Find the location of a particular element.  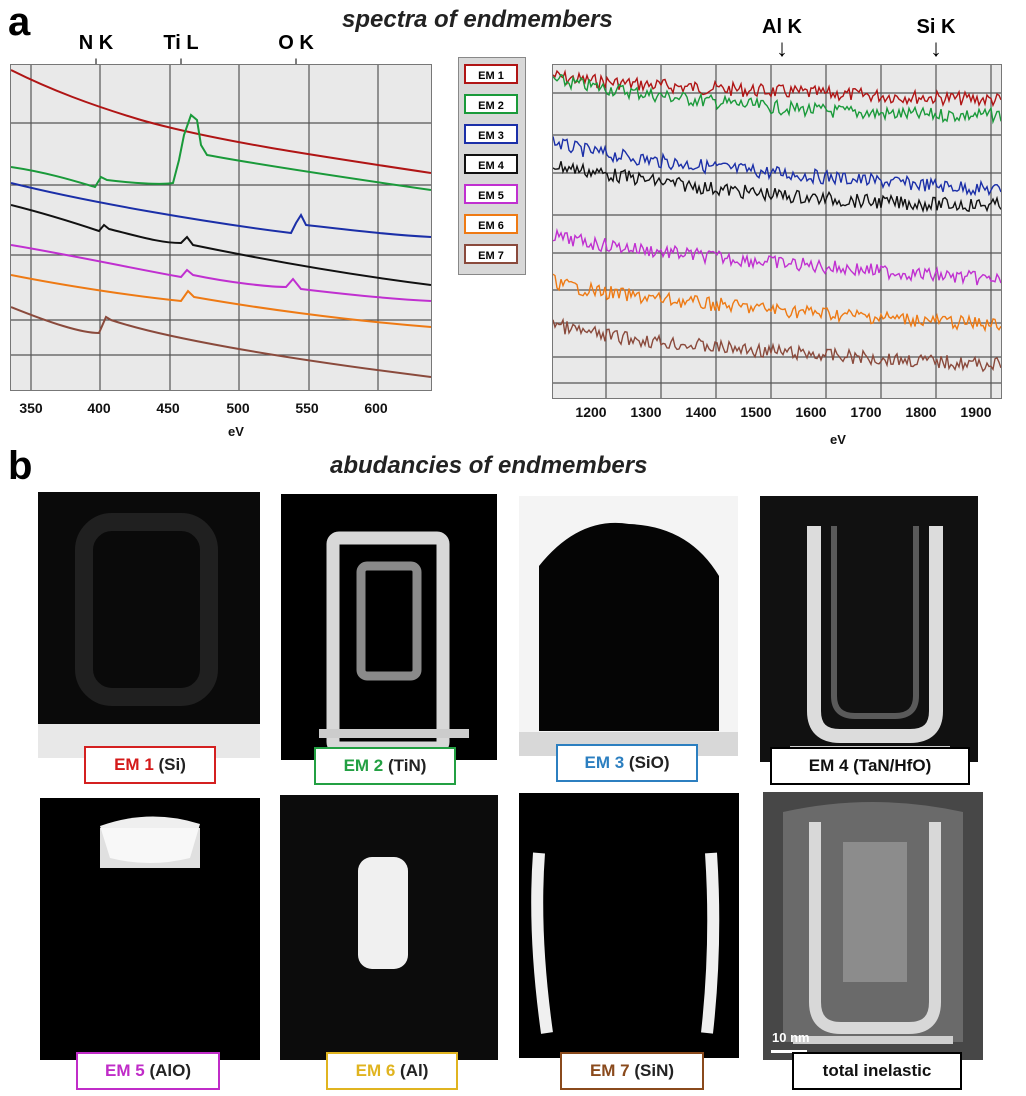

panel-a-title: spectra of endmembers is located at coordinates (477, 19).